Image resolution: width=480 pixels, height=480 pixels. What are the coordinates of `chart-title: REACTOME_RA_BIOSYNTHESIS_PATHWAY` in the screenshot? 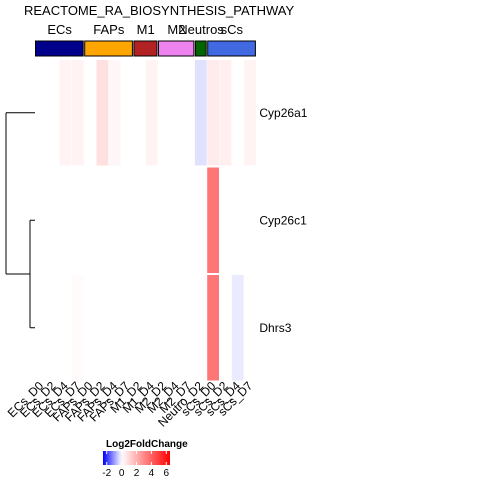 It's located at (159, 10).